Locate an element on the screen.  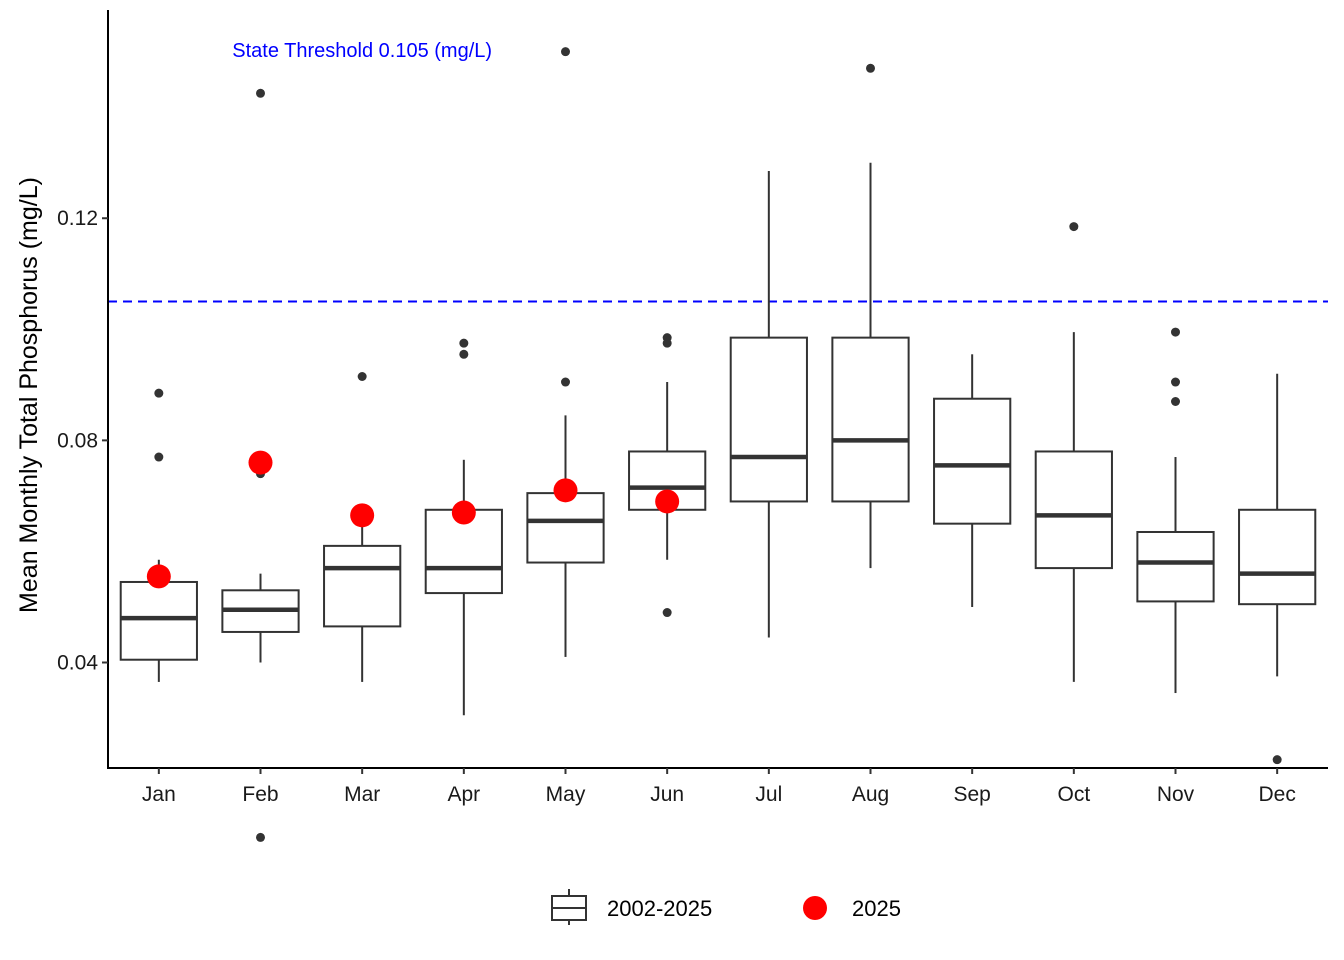
box-mar is located at coordinates (362, 527).